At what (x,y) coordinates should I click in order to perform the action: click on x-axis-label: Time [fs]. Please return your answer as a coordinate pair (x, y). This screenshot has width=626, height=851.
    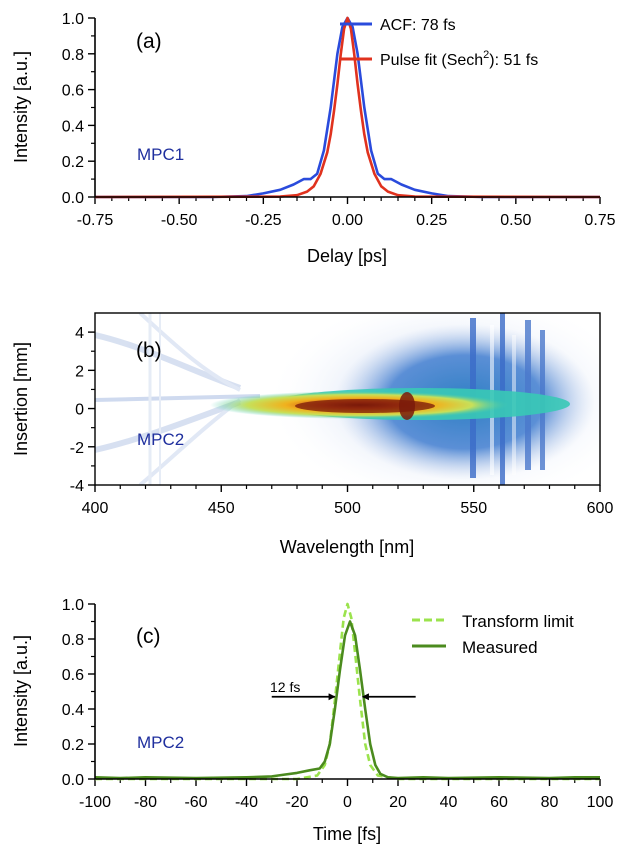
    Looking at the image, I should click on (347, 834).